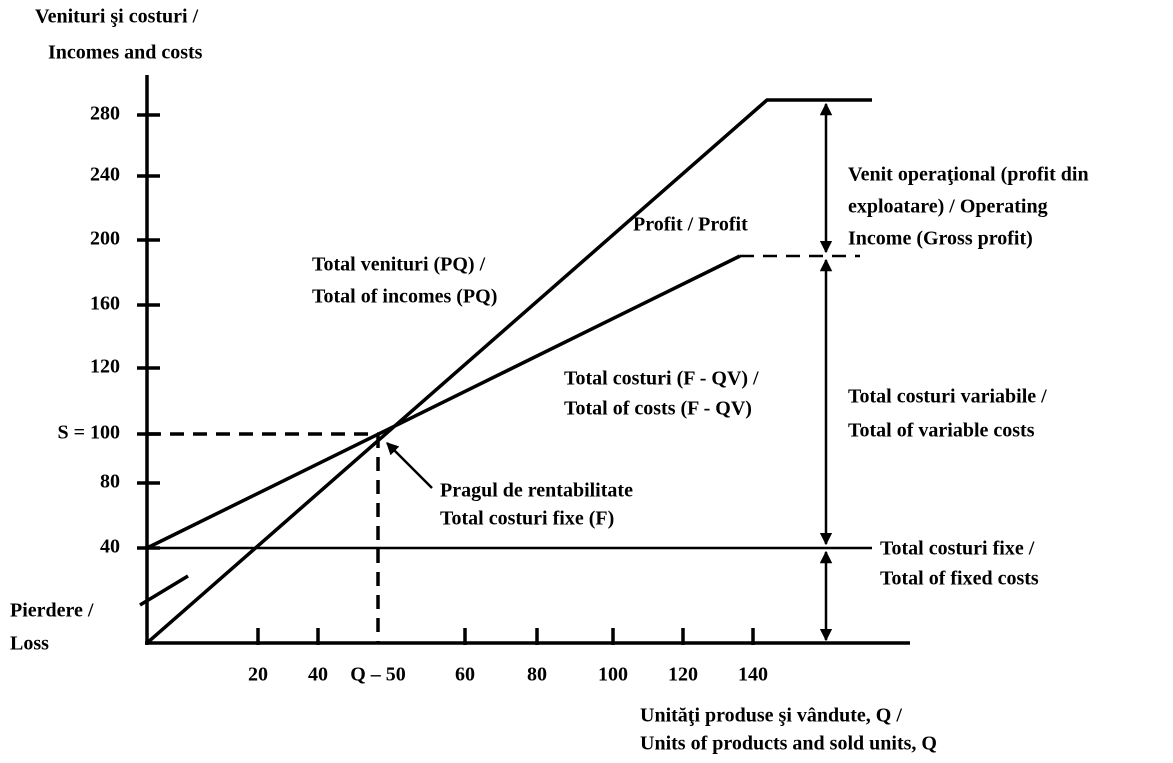 The width and height of the screenshot is (1173, 763). What do you see at coordinates (537, 675) in the screenshot?
I see `x-tick-label: 80` at bounding box center [537, 675].